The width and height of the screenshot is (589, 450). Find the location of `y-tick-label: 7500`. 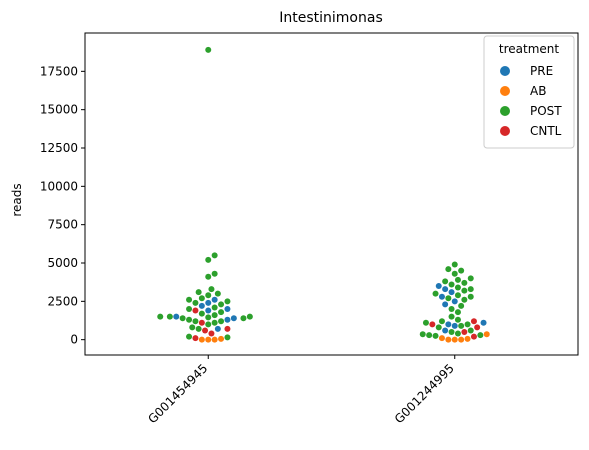

y-tick-label: 7500 is located at coordinates (62, 225).